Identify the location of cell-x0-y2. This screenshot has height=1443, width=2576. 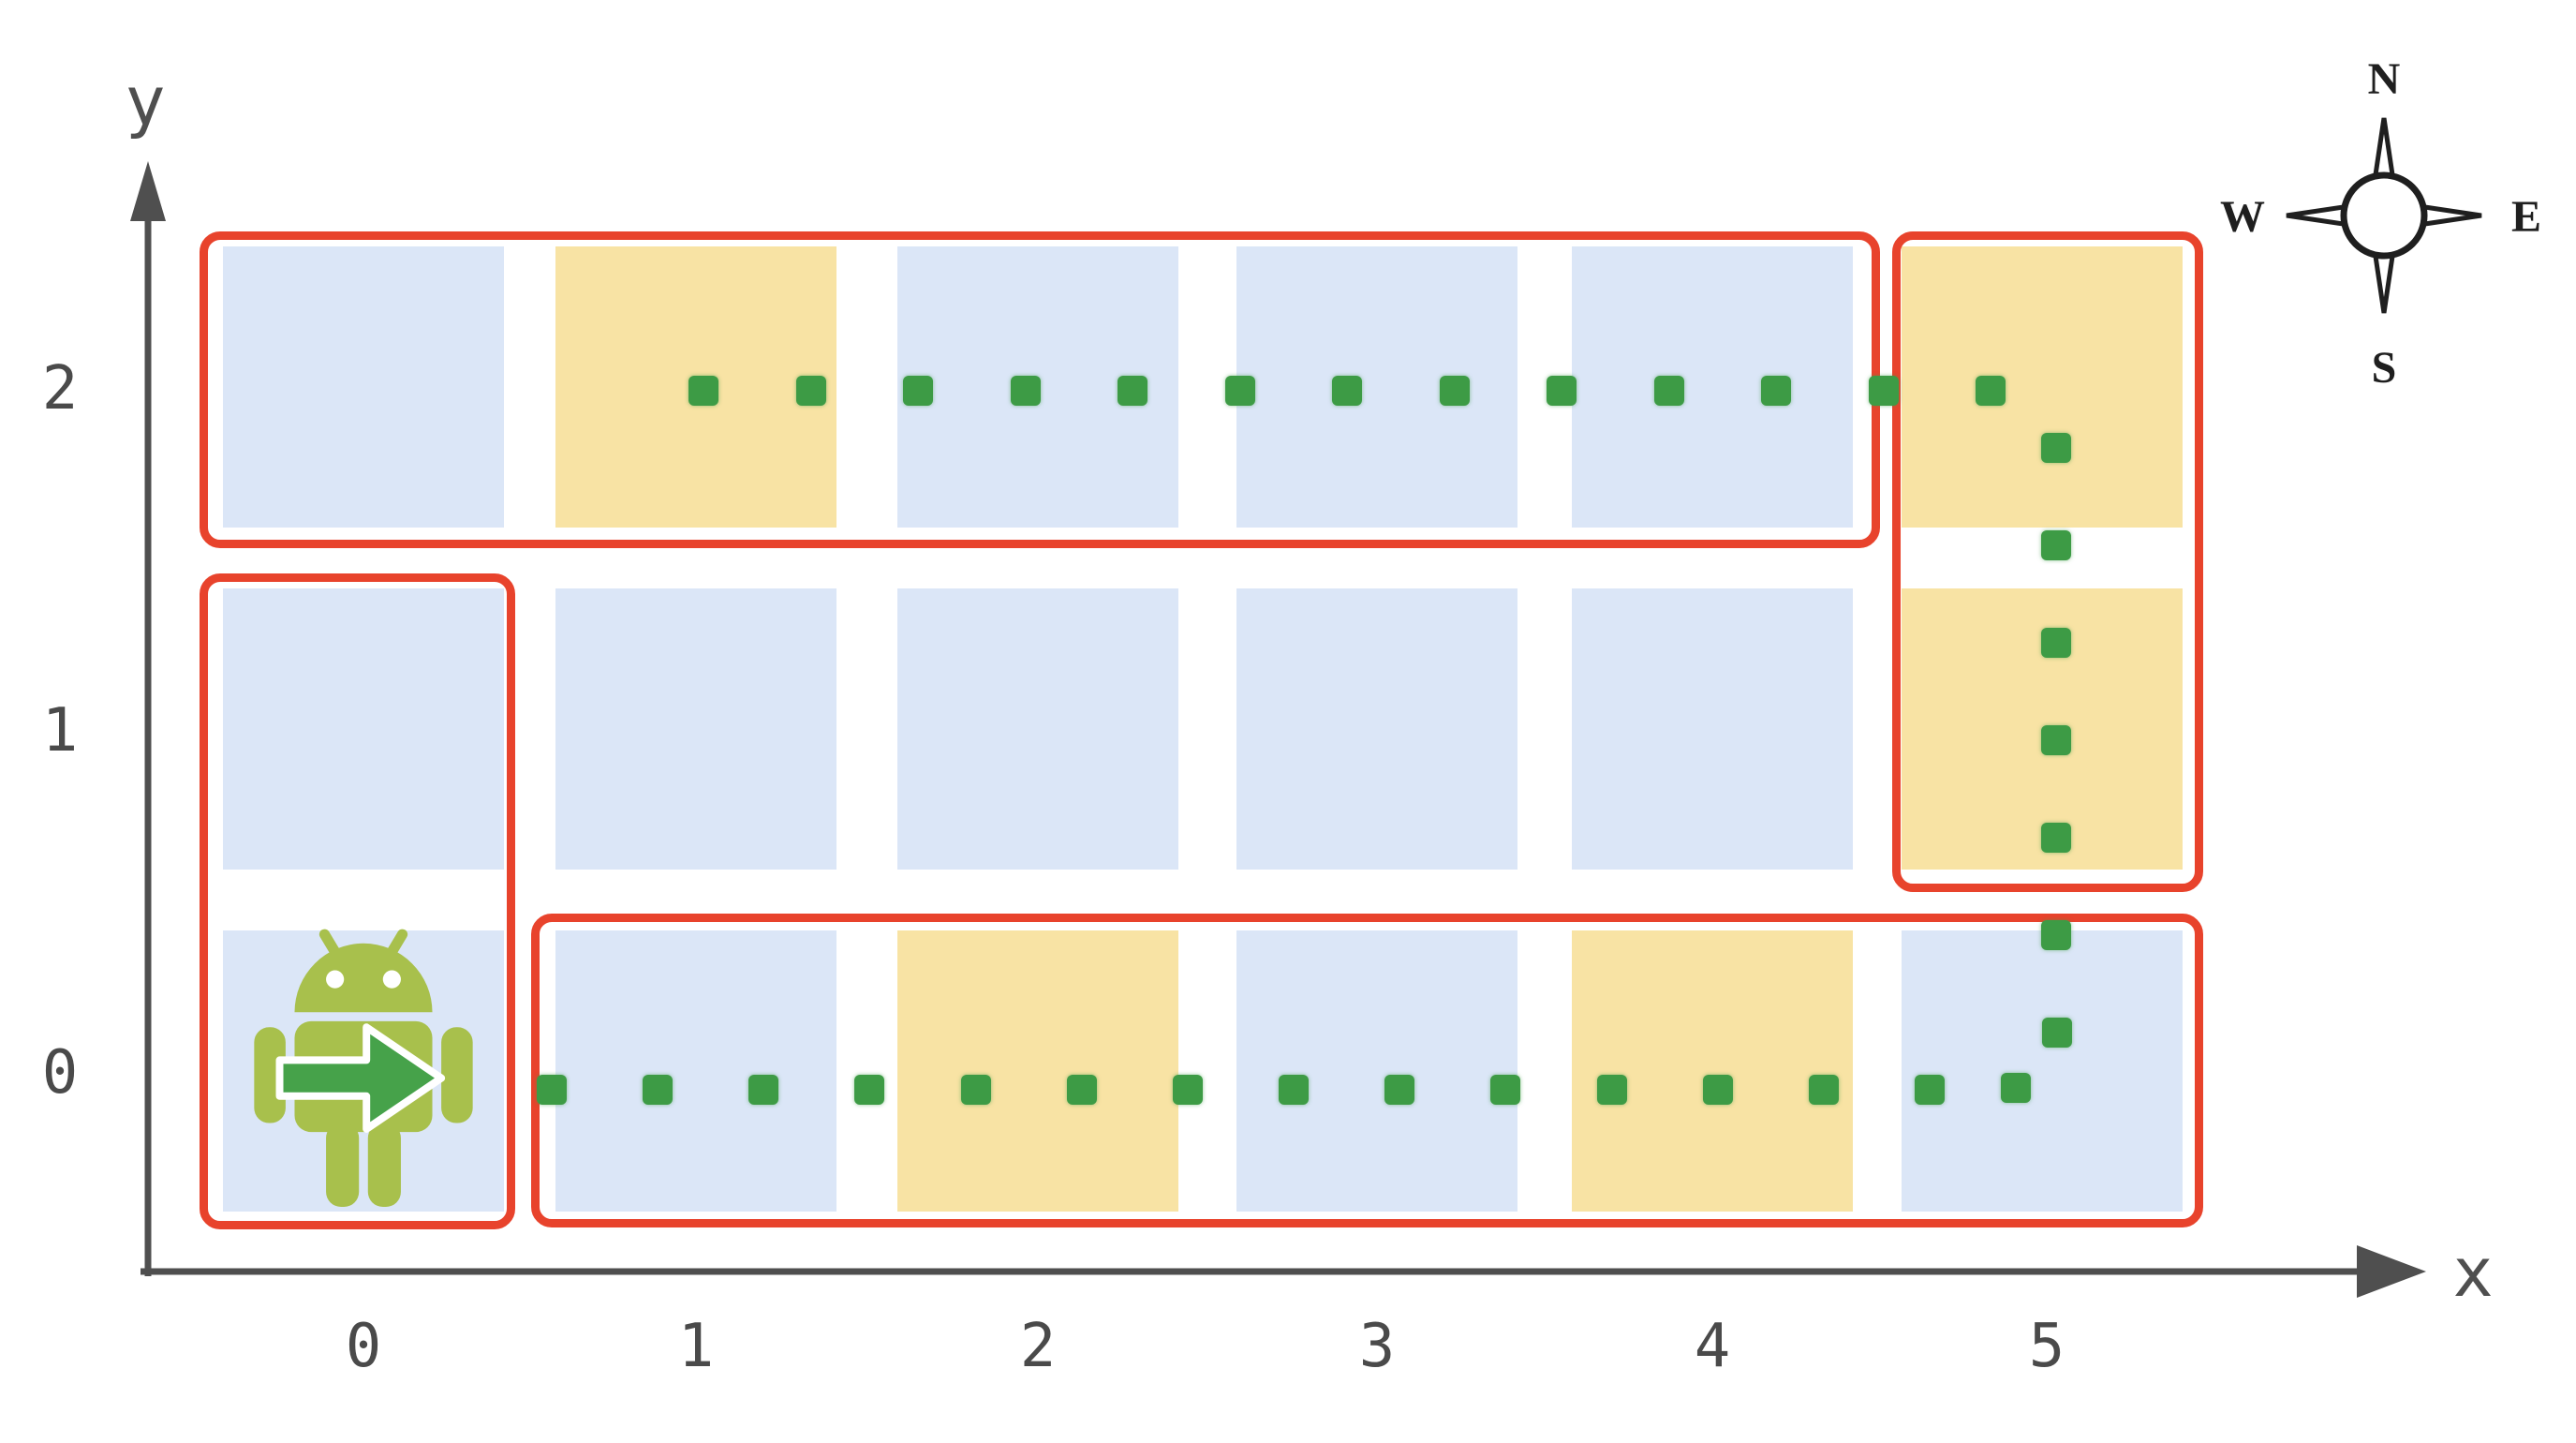
(363, 387).